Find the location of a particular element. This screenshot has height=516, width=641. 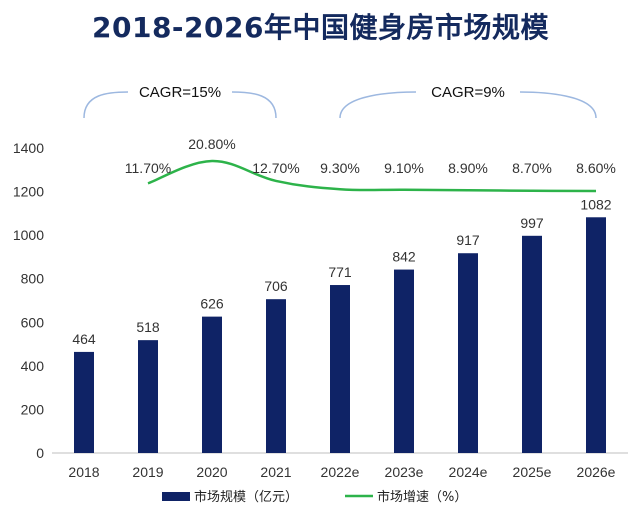

legend-swatch-bar is located at coordinates (176, 496).